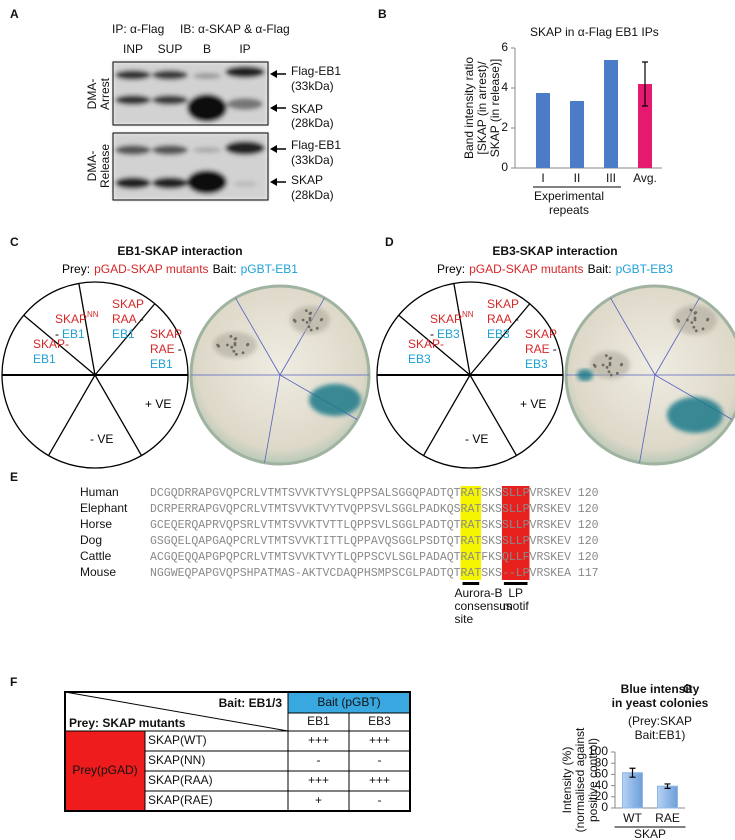  Describe the element at coordinates (190, 166) in the screenshot. I see `blot-frame` at that location.